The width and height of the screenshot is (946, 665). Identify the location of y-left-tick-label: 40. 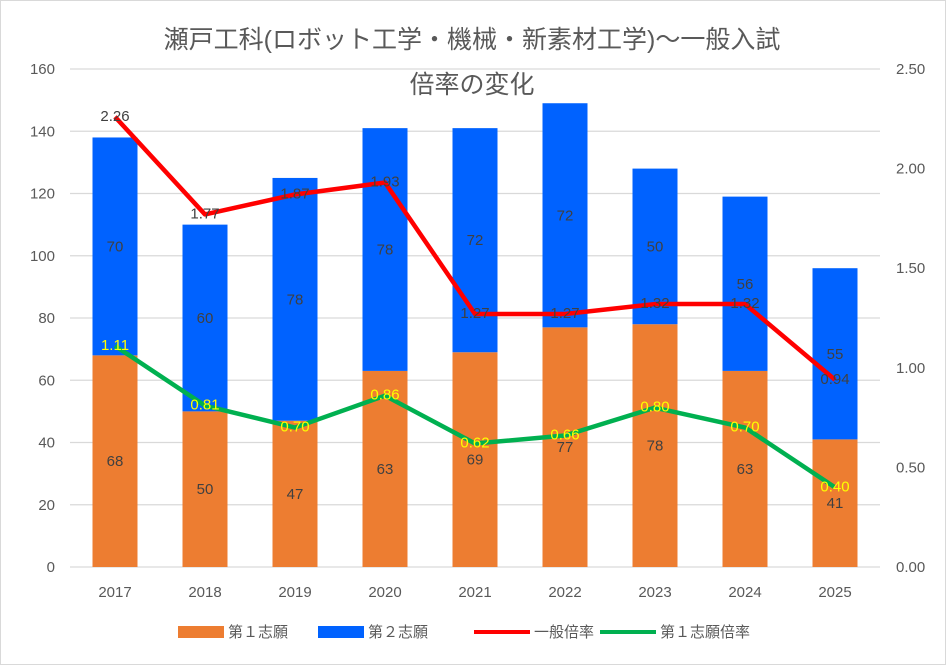
(46, 443).